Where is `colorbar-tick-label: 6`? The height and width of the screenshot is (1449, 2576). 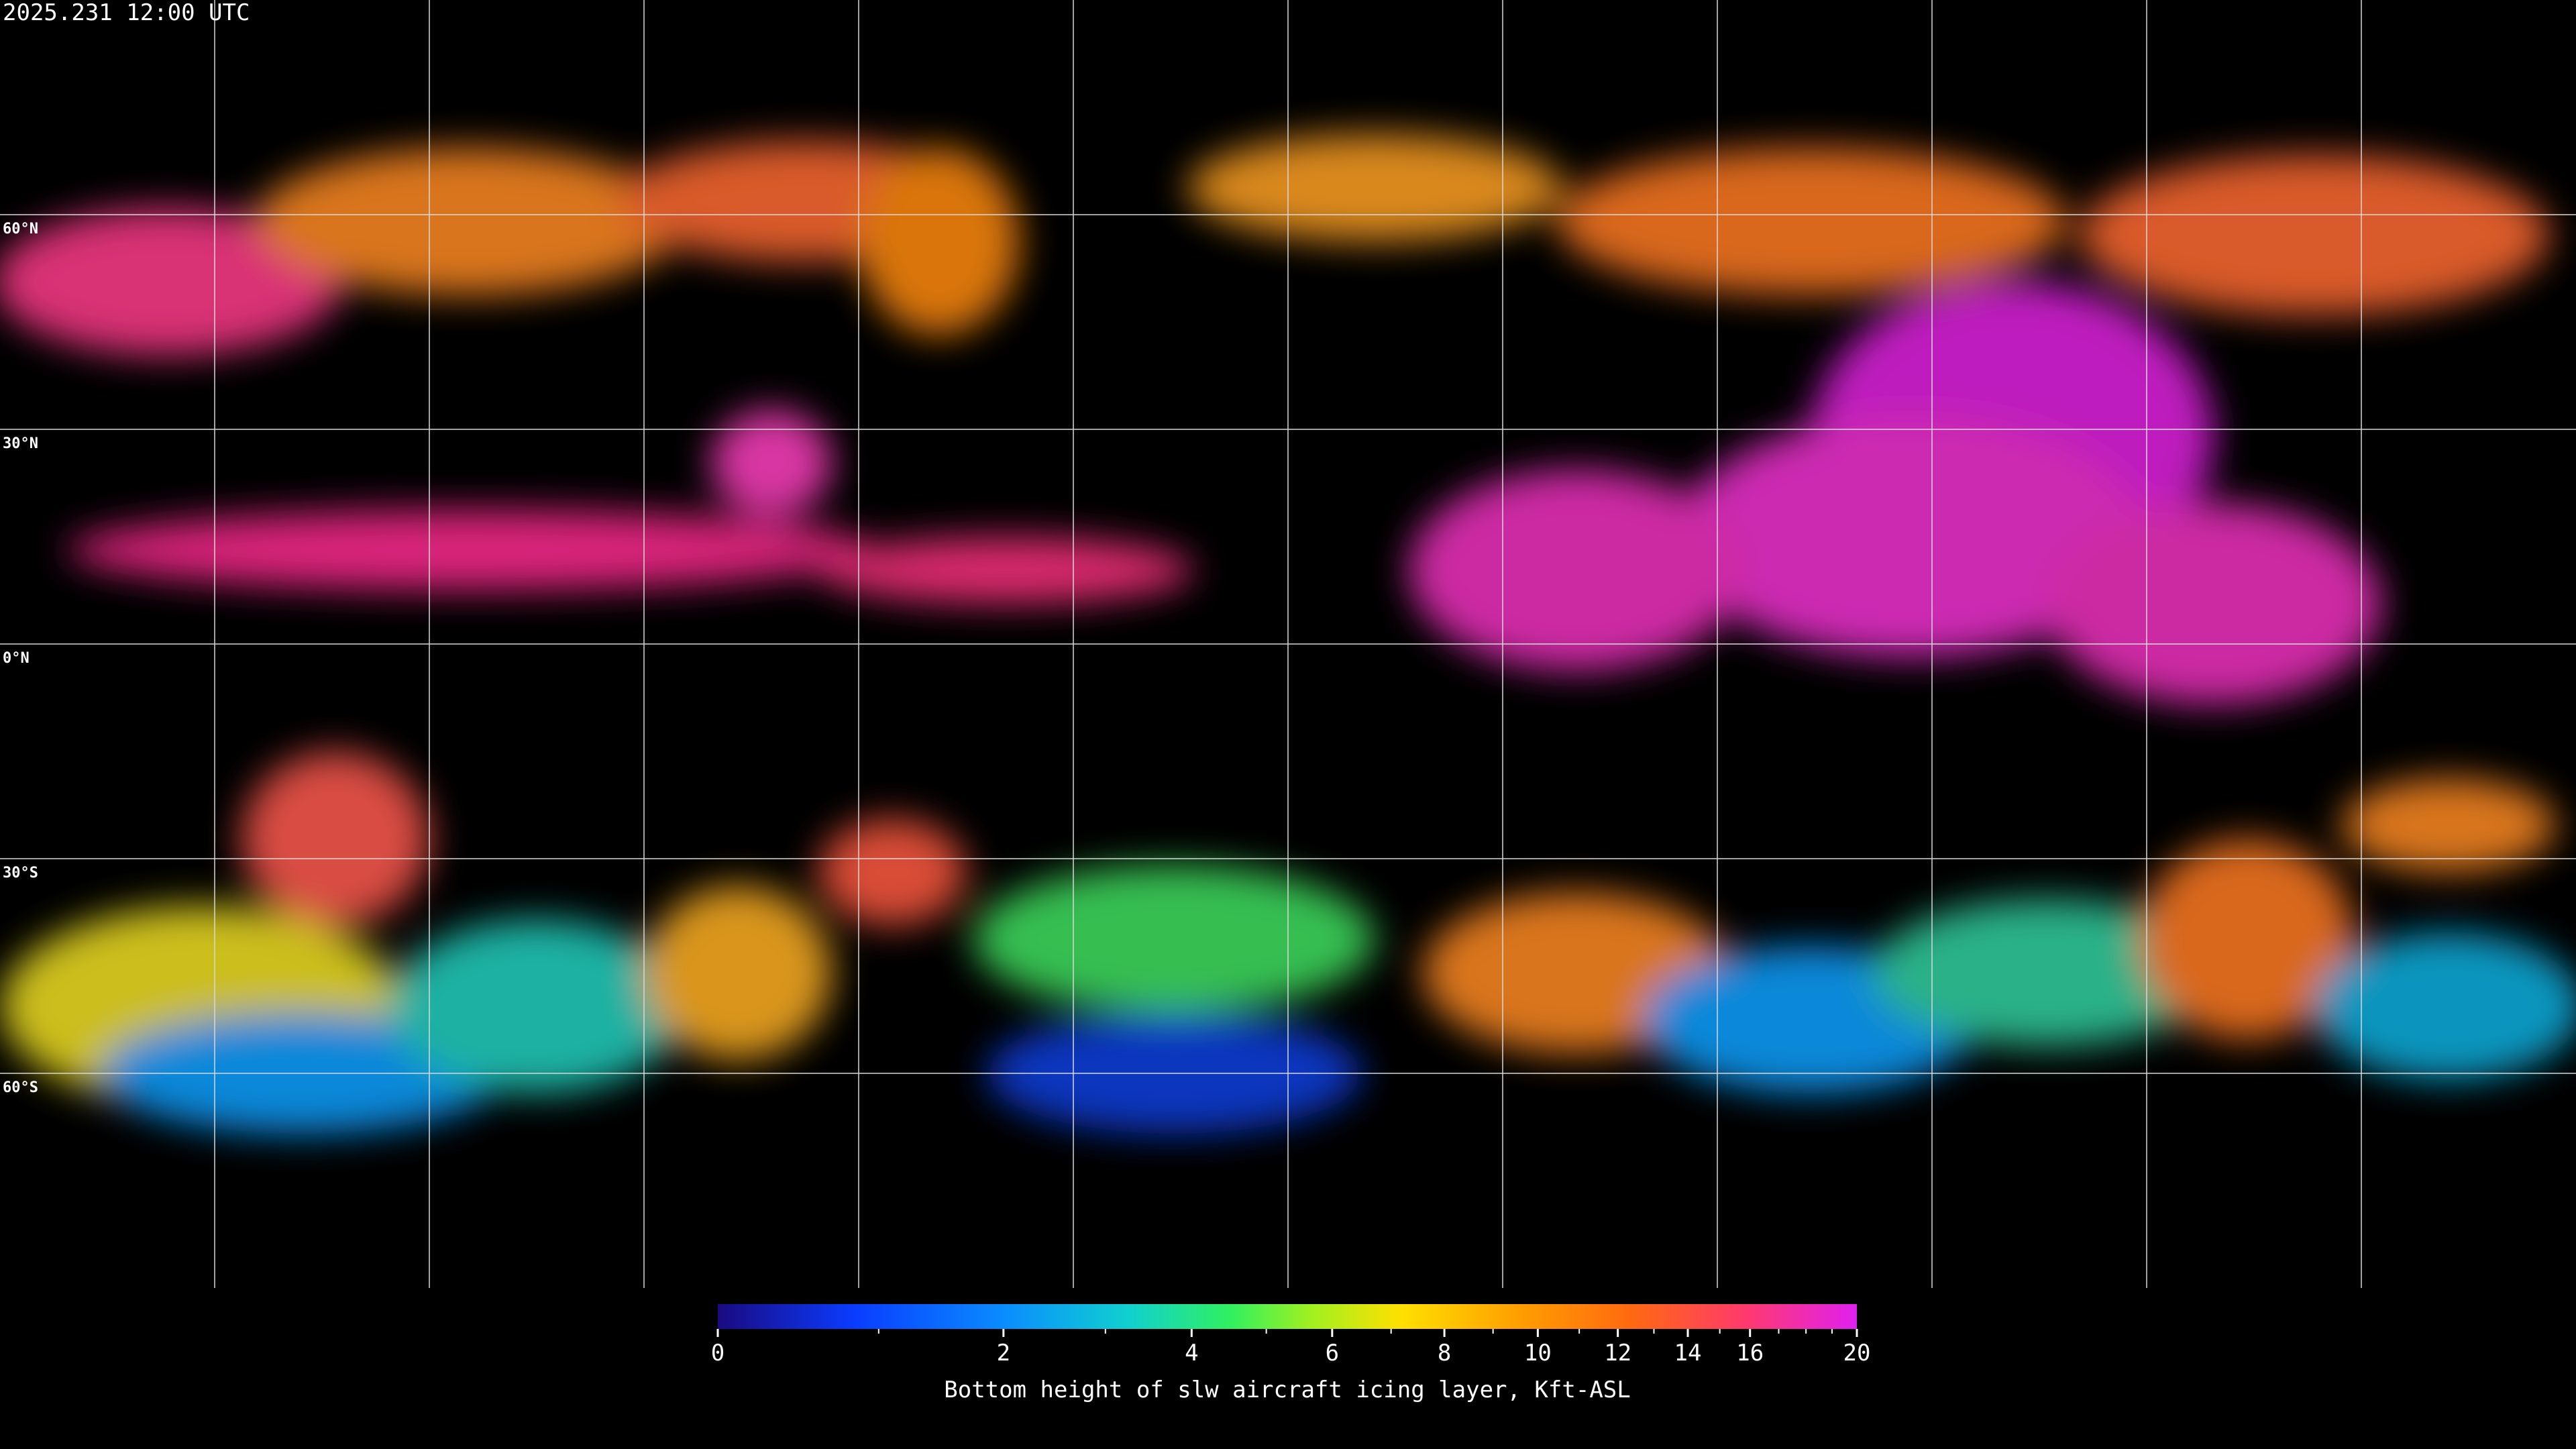 colorbar-tick-label: 6 is located at coordinates (1332, 1353).